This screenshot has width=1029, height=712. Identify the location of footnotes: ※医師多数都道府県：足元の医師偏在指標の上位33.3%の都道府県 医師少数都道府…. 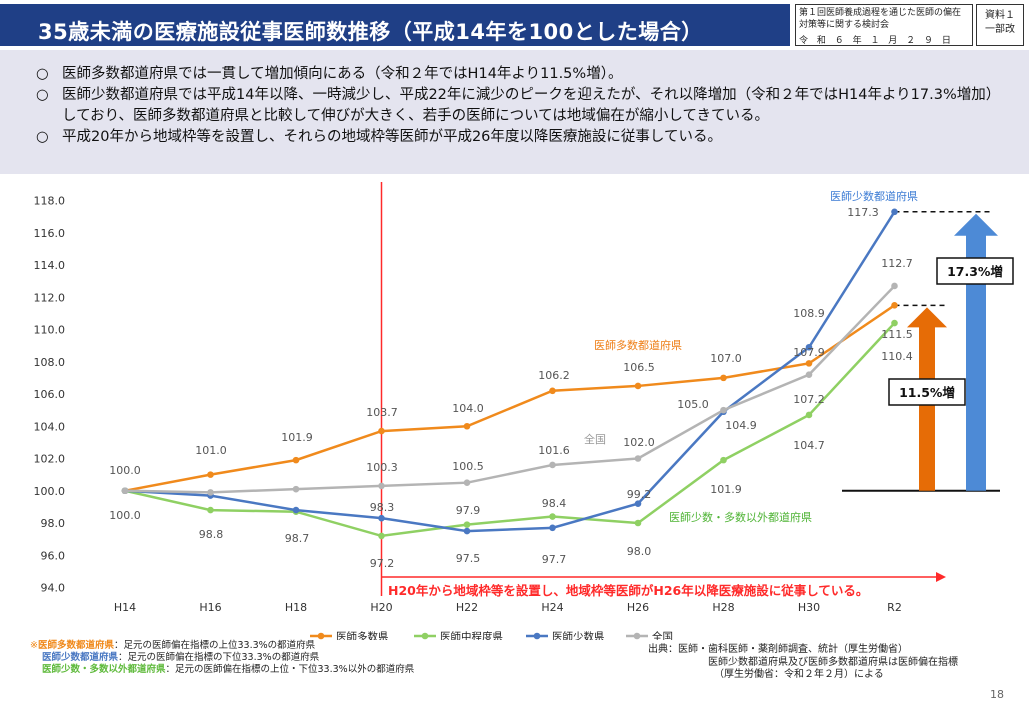
(222, 658).